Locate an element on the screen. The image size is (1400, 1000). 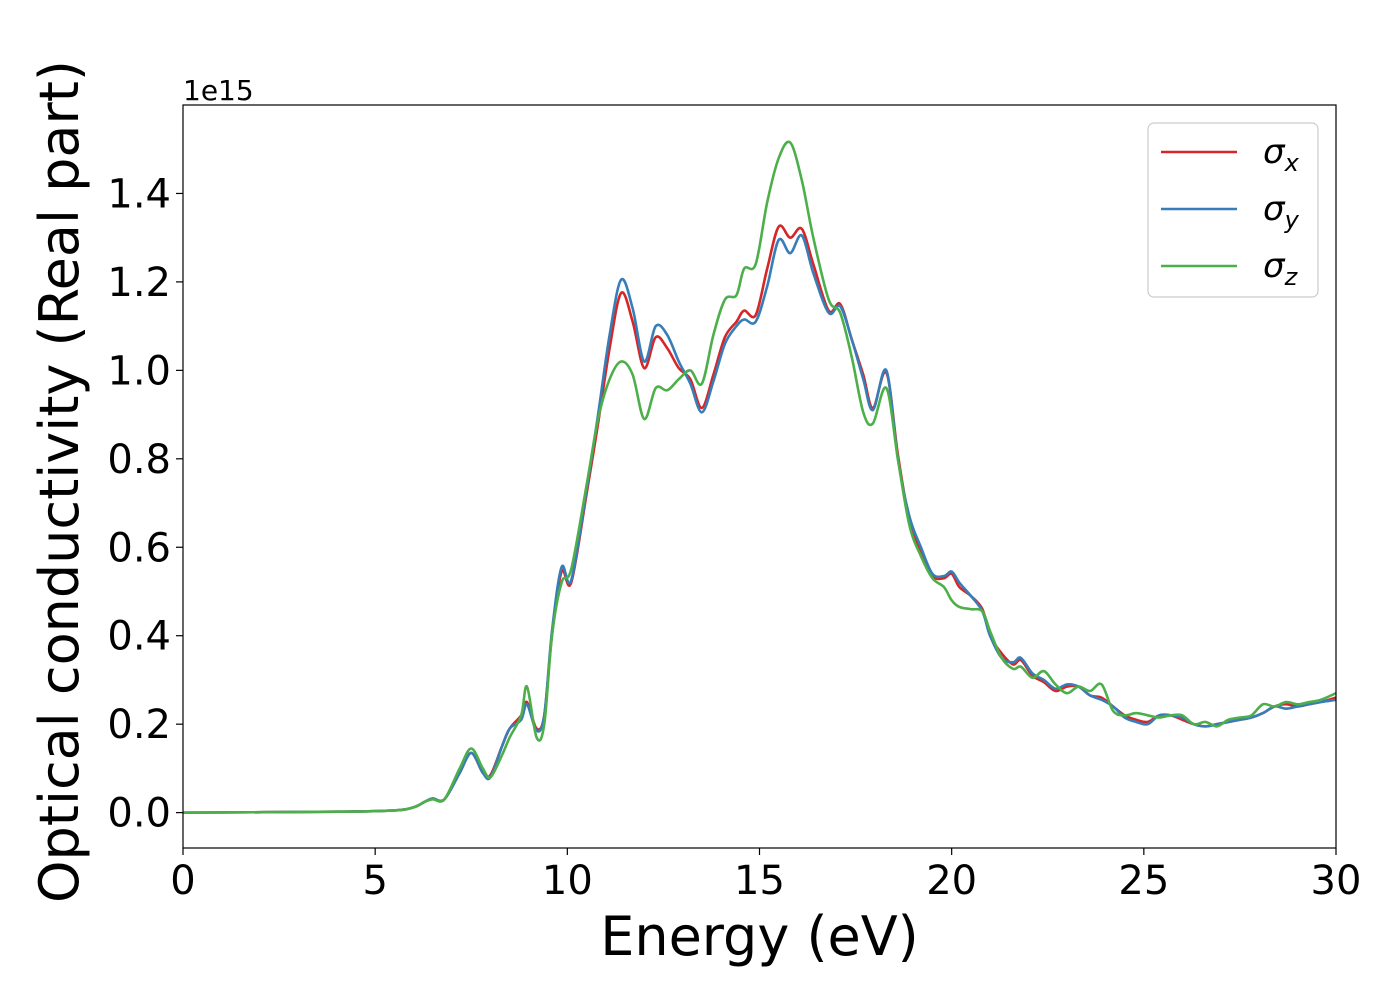
x-tick-label: 30 is located at coordinates (1336, 881).